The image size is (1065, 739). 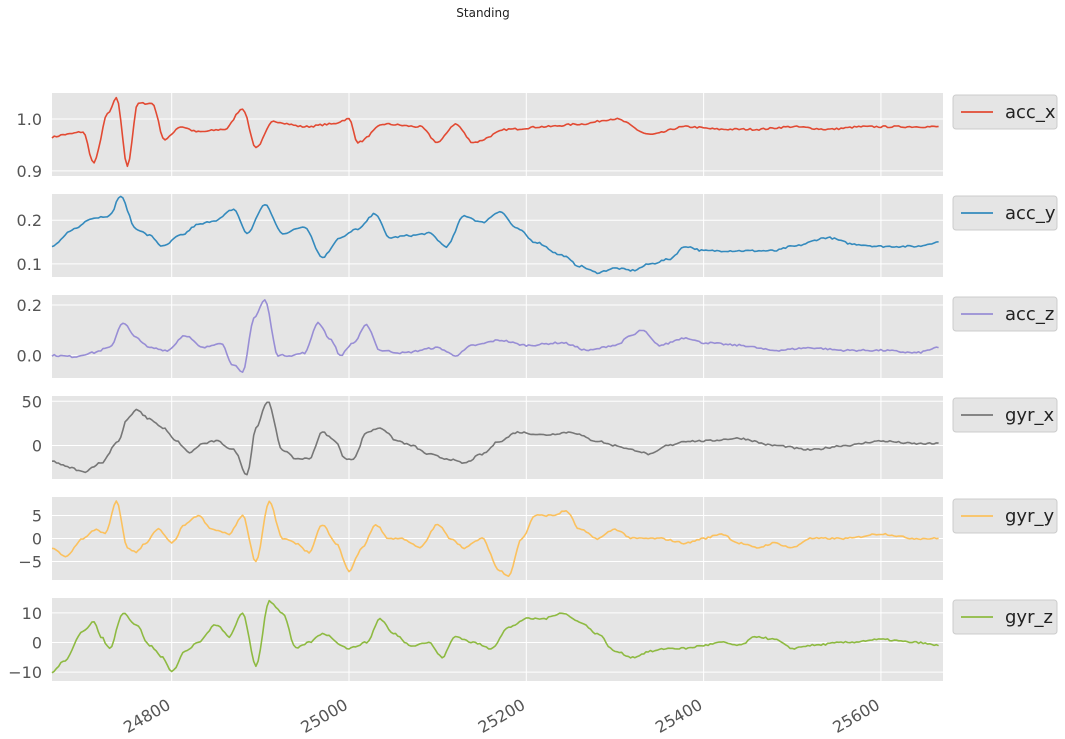 I want to click on y-tick-label: 5, so click(x=37, y=515).